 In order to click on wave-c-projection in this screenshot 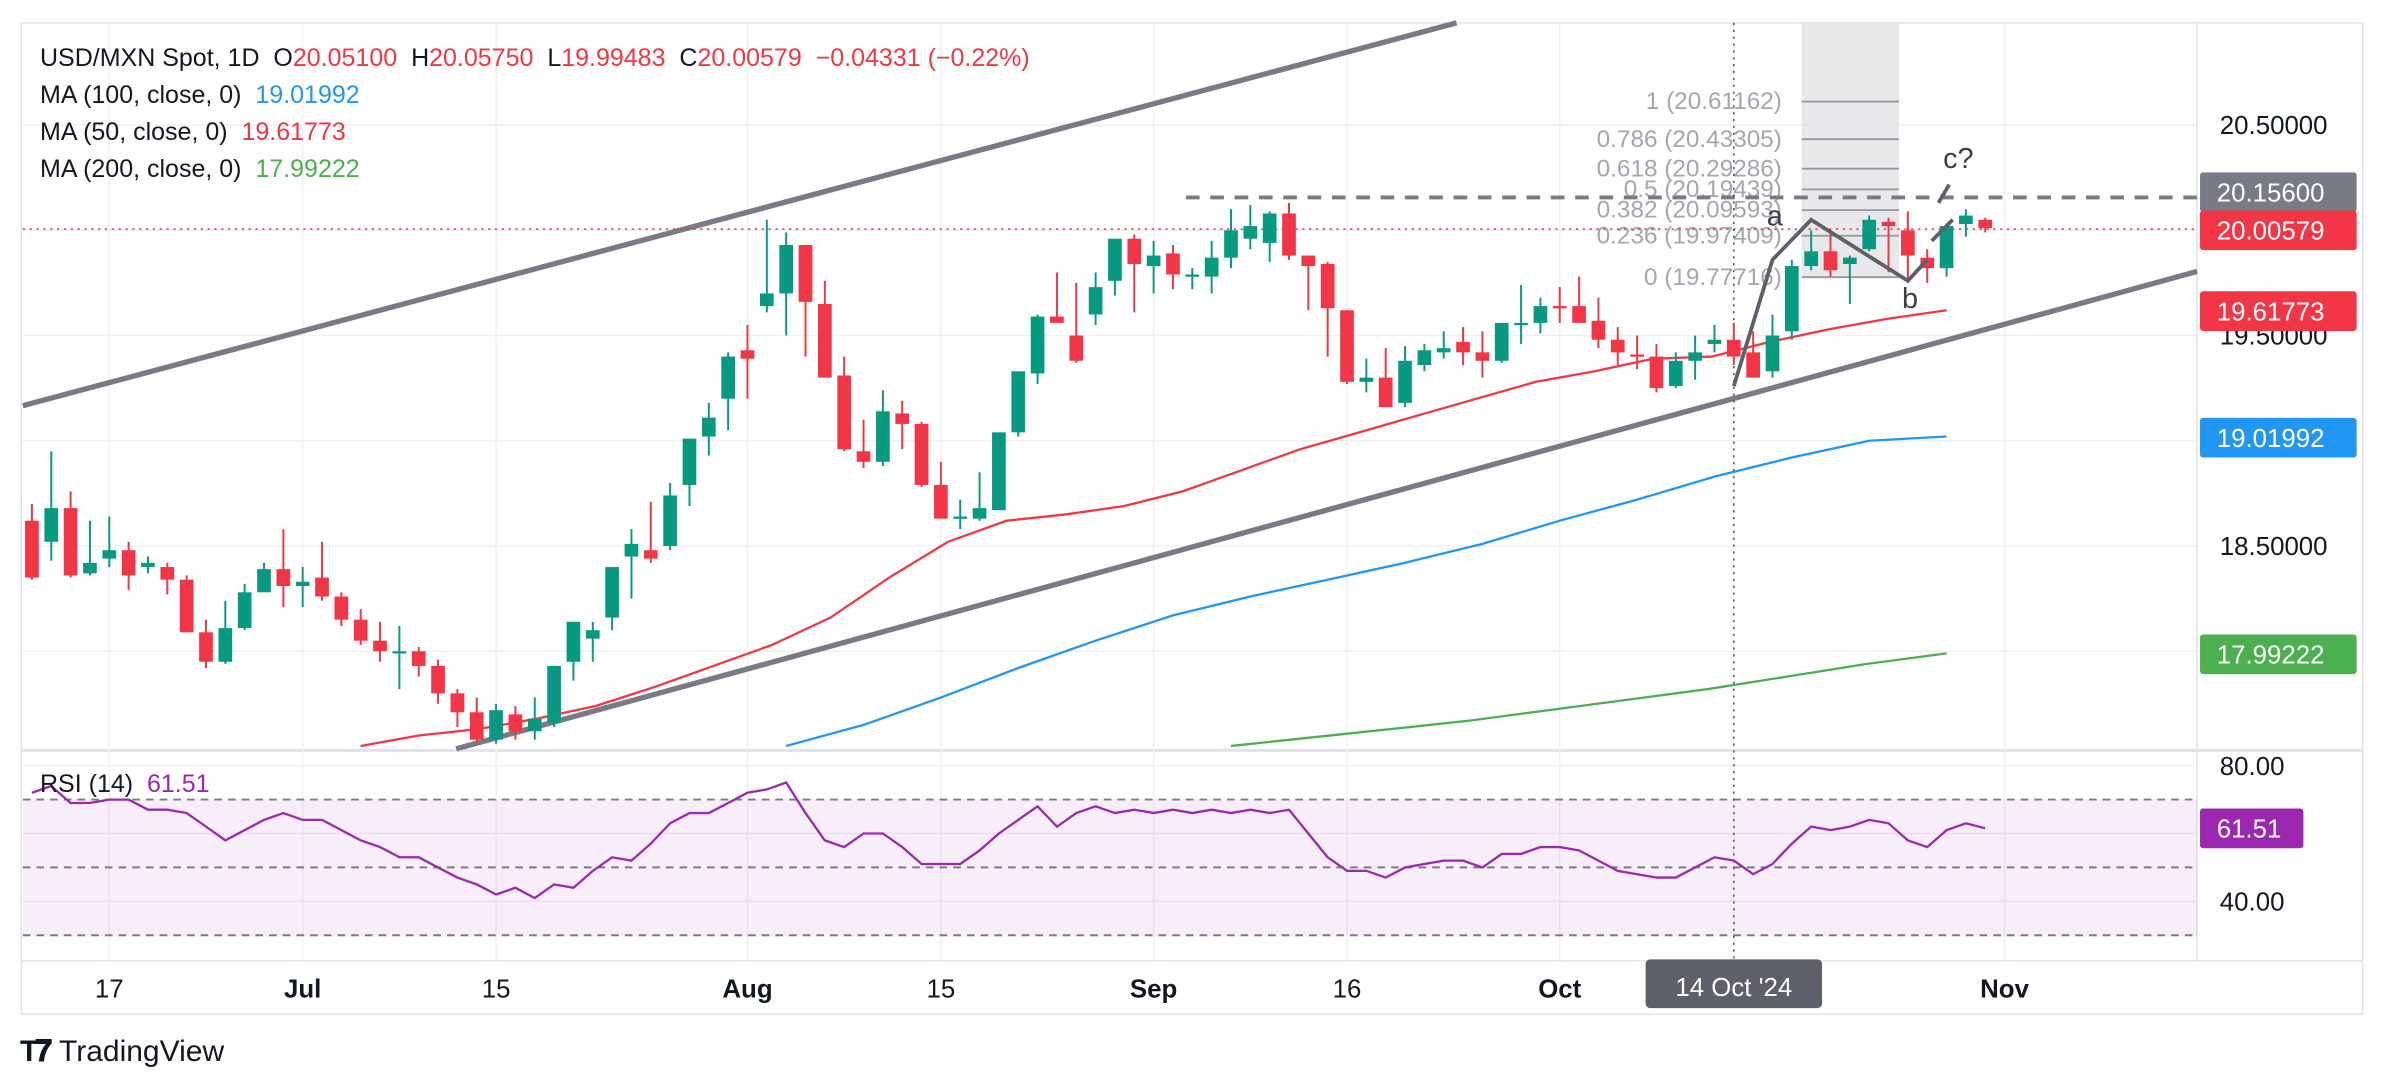, I will do `click(1943, 193)`.